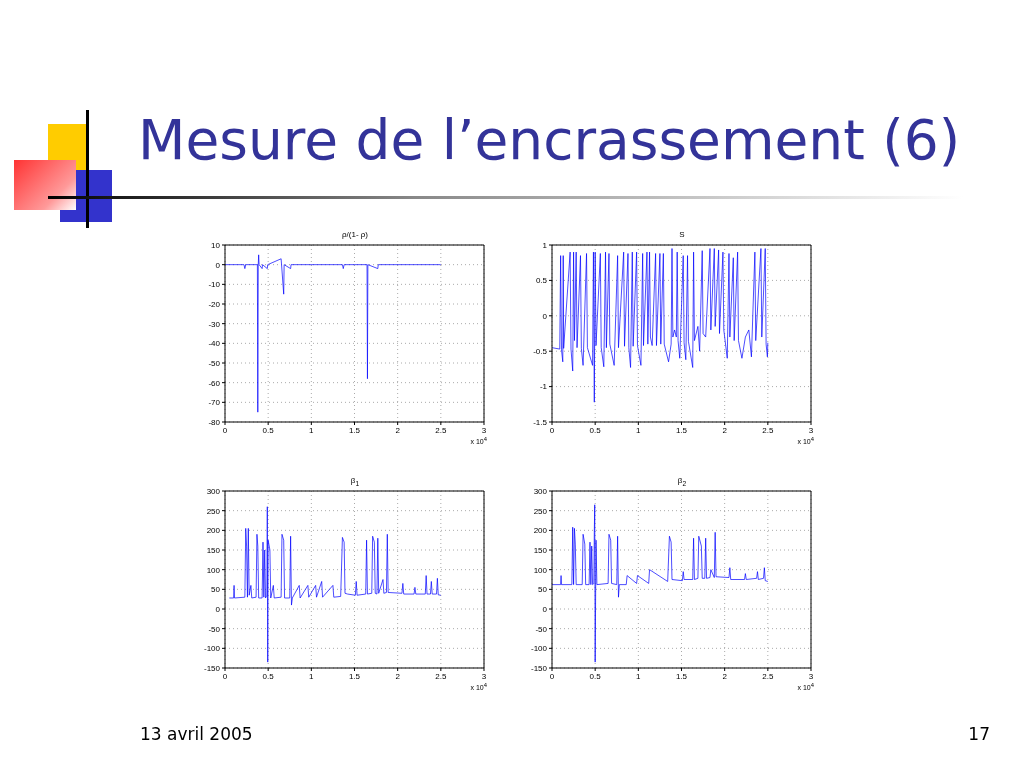 The width and height of the screenshot is (1024, 768). I want to click on y-tick-label: -1, so click(543, 387).